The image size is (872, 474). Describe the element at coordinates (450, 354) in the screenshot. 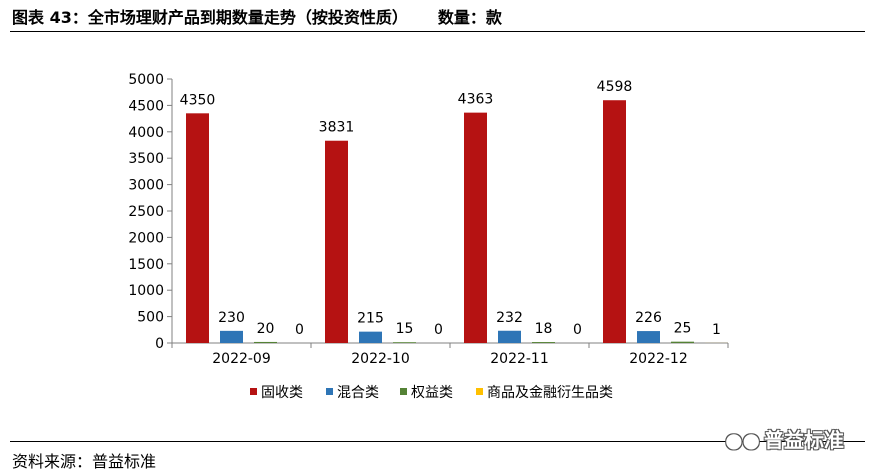

I see `x-axis: 2022-09 2022-10 2022-11 2022-12` at that location.